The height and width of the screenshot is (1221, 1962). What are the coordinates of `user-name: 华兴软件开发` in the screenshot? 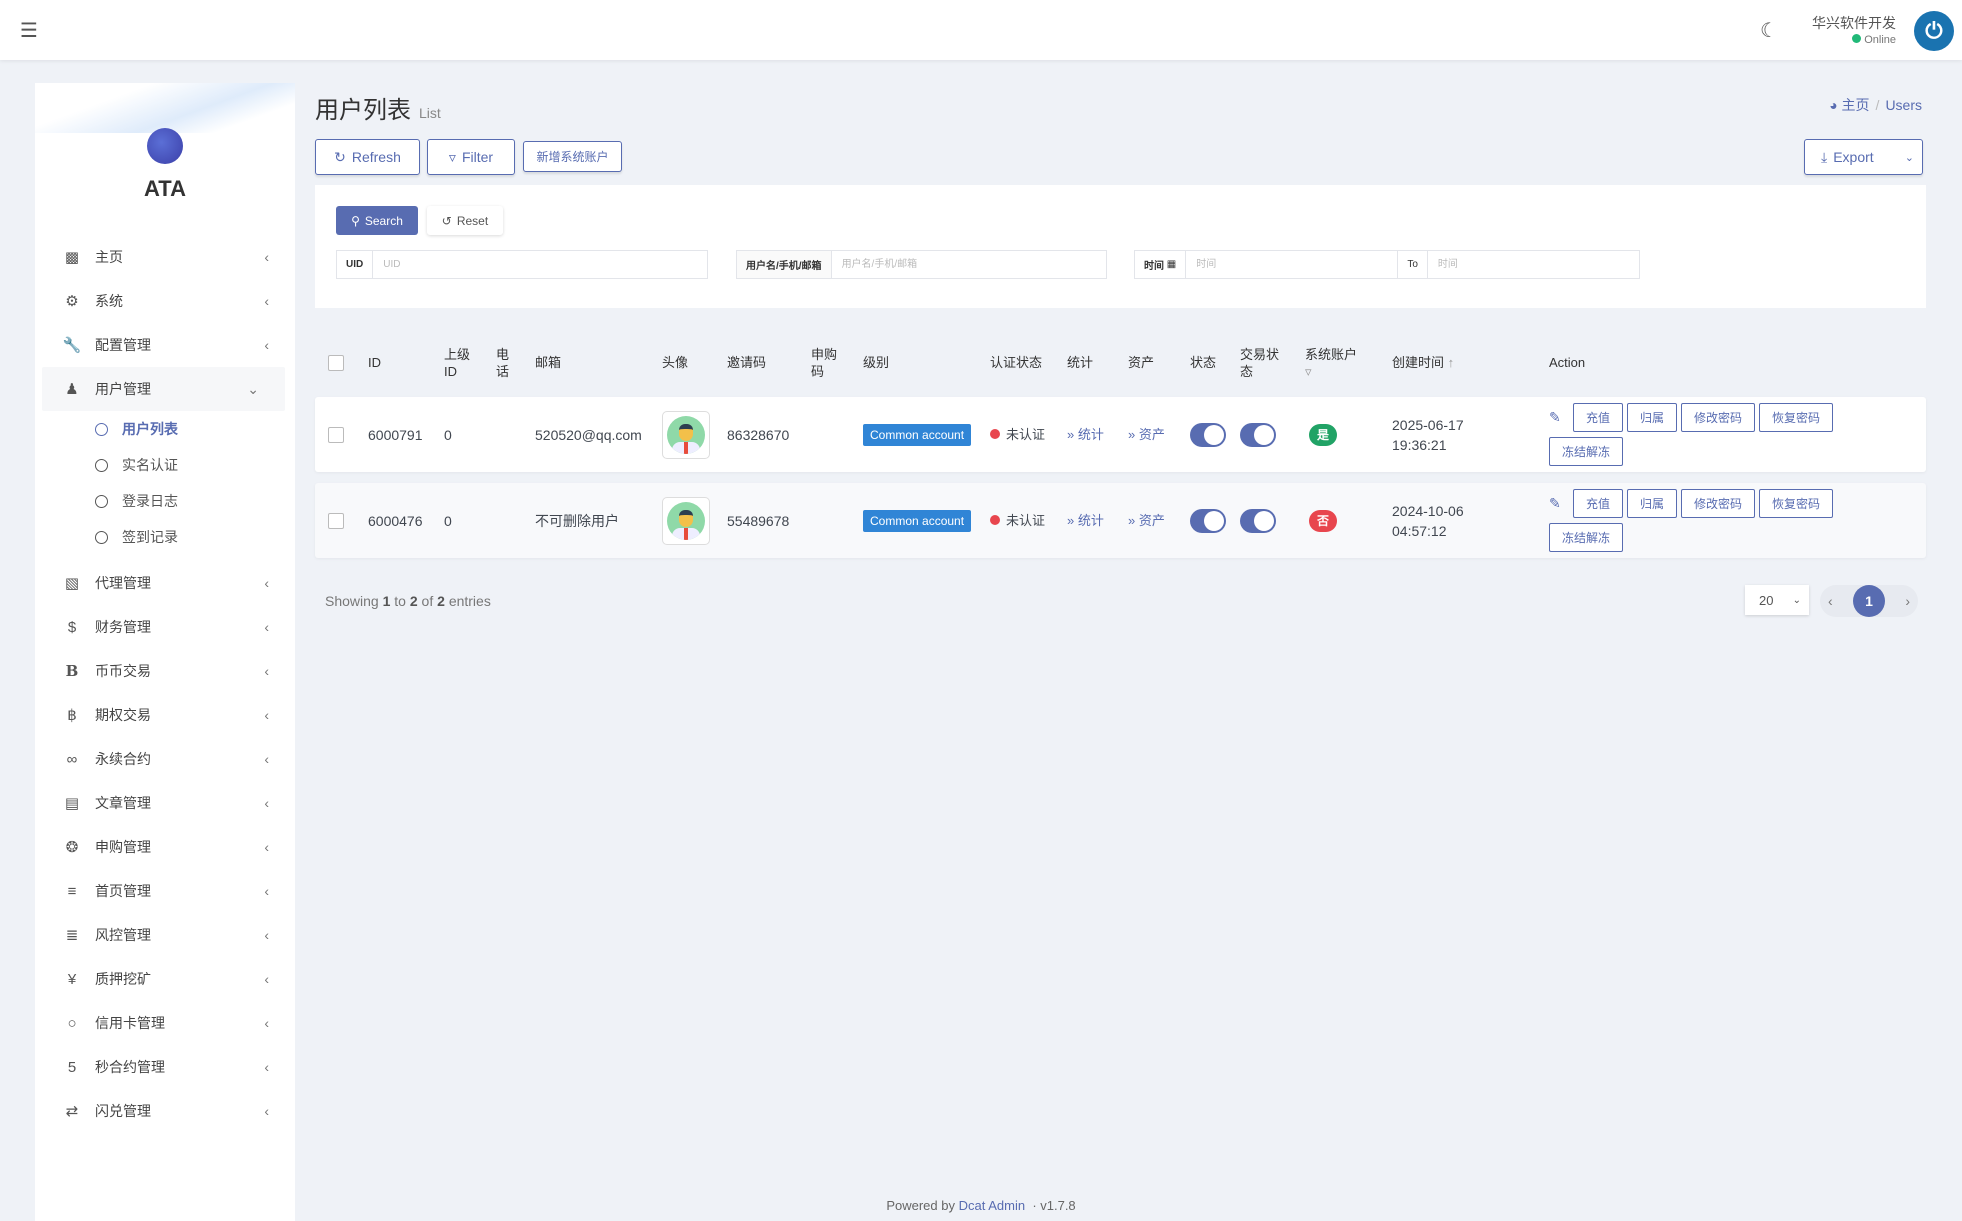 It's located at (1854, 23).